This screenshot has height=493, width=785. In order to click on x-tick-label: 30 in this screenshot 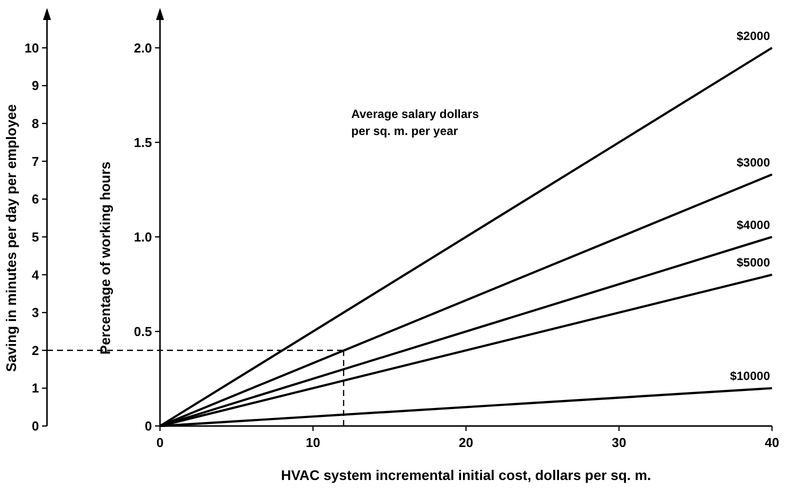, I will do `click(619, 442)`.